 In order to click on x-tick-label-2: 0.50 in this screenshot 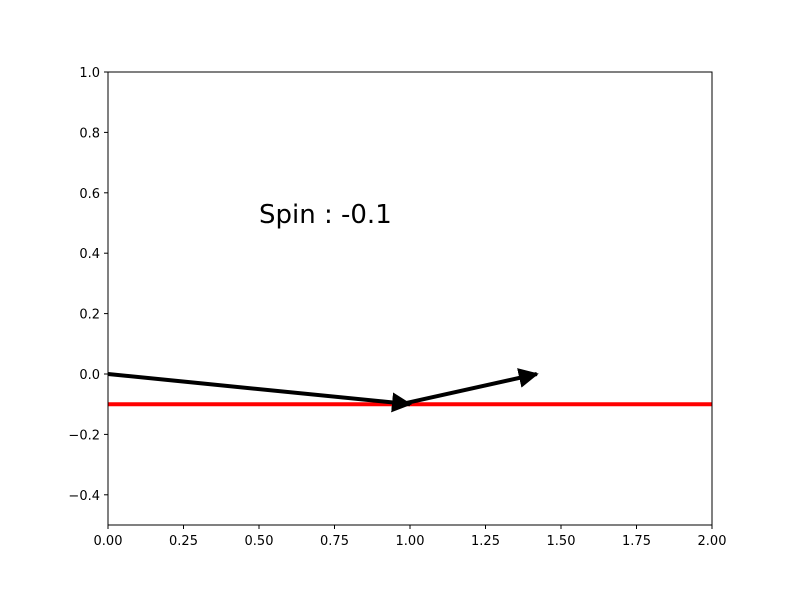, I will do `click(259, 541)`.